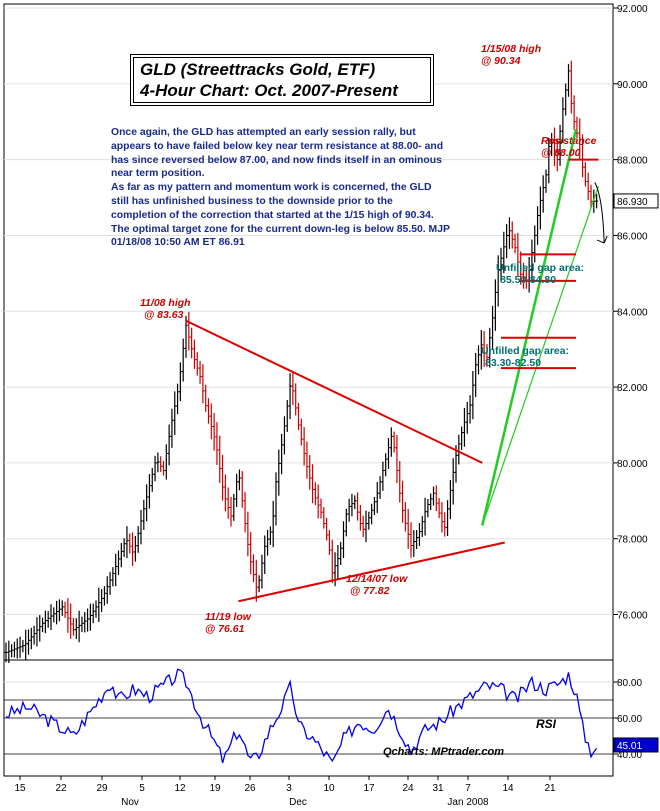 This screenshot has width=660, height=811. Describe the element at coordinates (525, 357) in the screenshot. I see `annotation-gap-2: Unfilled gap area: 83.30-82.50` at that location.